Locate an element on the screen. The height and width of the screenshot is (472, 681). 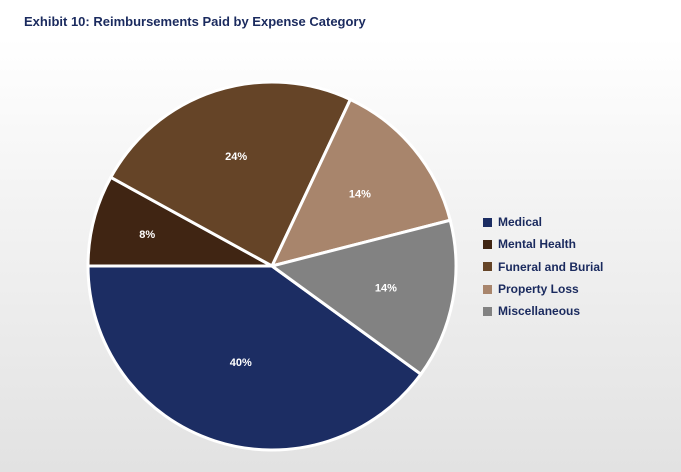
slice-value-label-miscellaneous: 14% is located at coordinates (386, 289).